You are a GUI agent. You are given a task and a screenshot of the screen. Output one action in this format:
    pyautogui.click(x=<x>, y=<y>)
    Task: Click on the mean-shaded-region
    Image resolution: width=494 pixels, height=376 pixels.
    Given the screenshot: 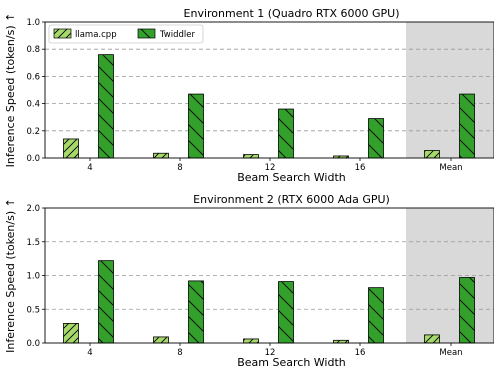 What is the action you would take?
    pyautogui.click(x=450, y=90)
    